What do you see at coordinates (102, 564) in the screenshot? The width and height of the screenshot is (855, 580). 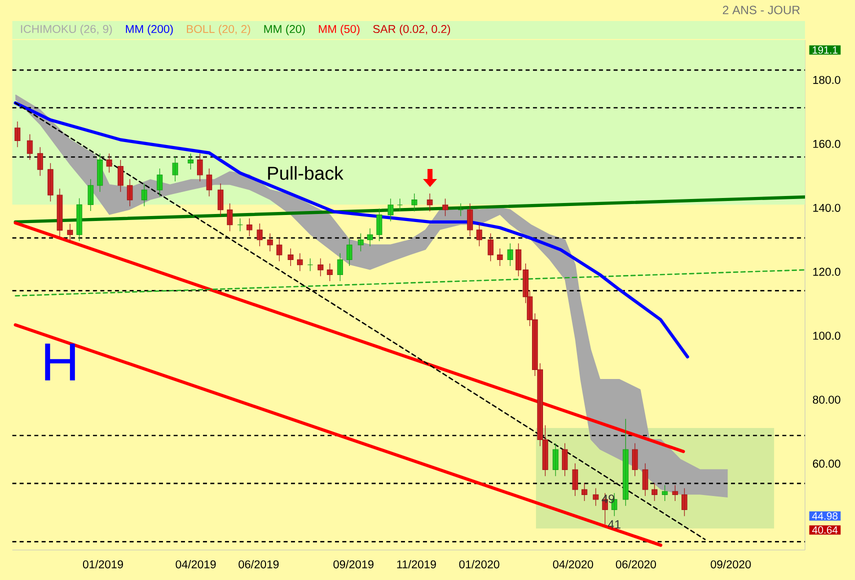 I see `x-tick-label: 01/2019` at bounding box center [102, 564].